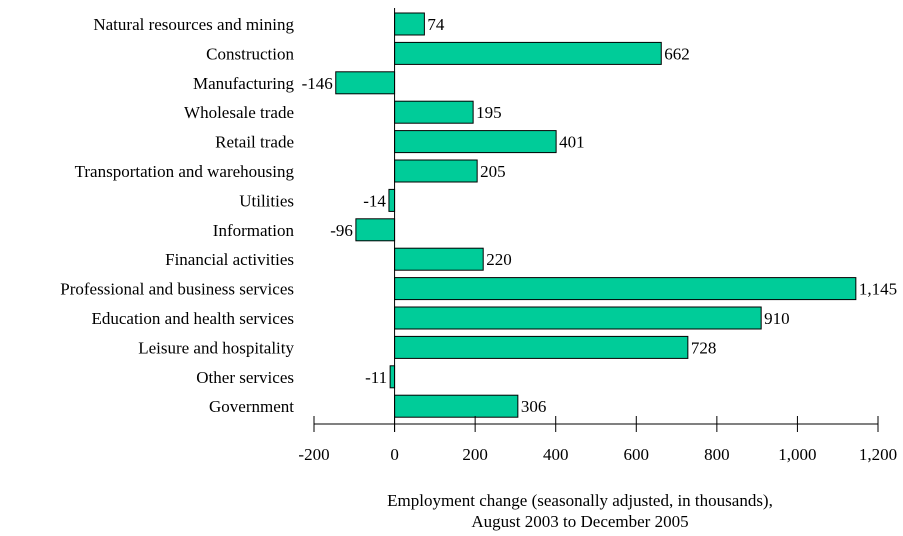 The height and width of the screenshot is (536, 903). What do you see at coordinates (376, 377) in the screenshot?
I see `bar-value-label: -11` at bounding box center [376, 377].